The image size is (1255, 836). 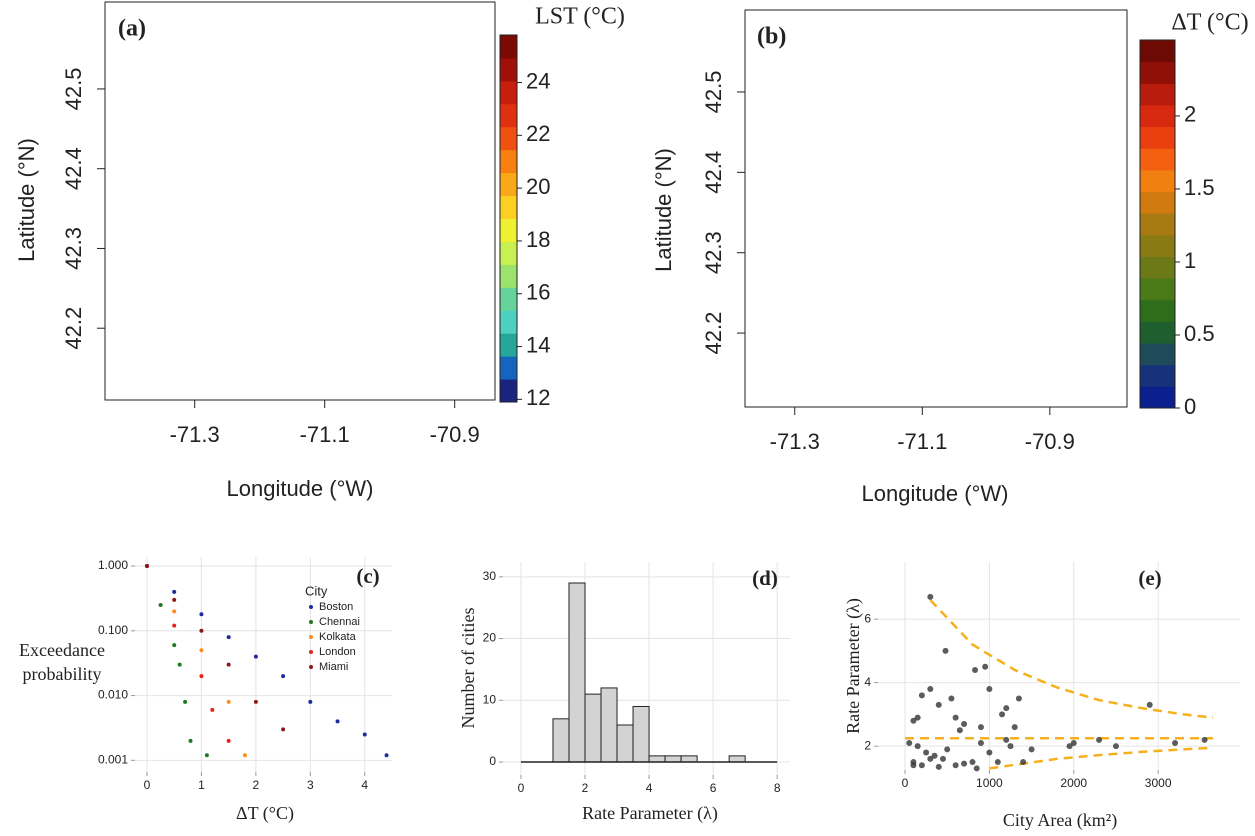 I want to click on colorbar-tick-label: 24, so click(x=538, y=80).